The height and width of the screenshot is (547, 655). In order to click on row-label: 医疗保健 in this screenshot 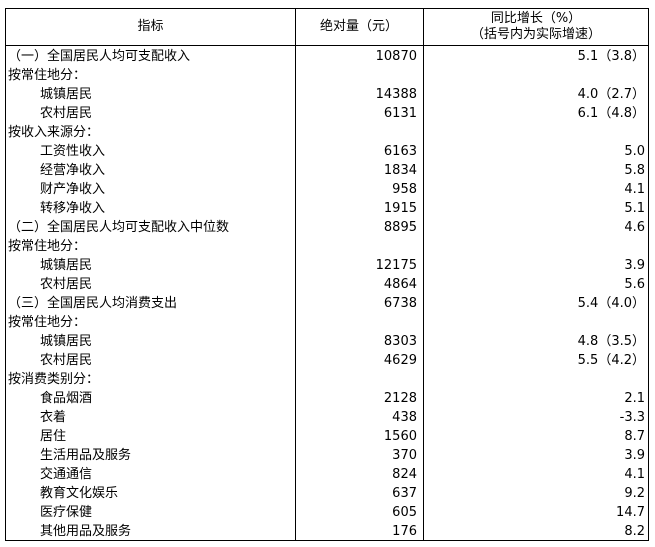, I will do `click(66, 512)`.